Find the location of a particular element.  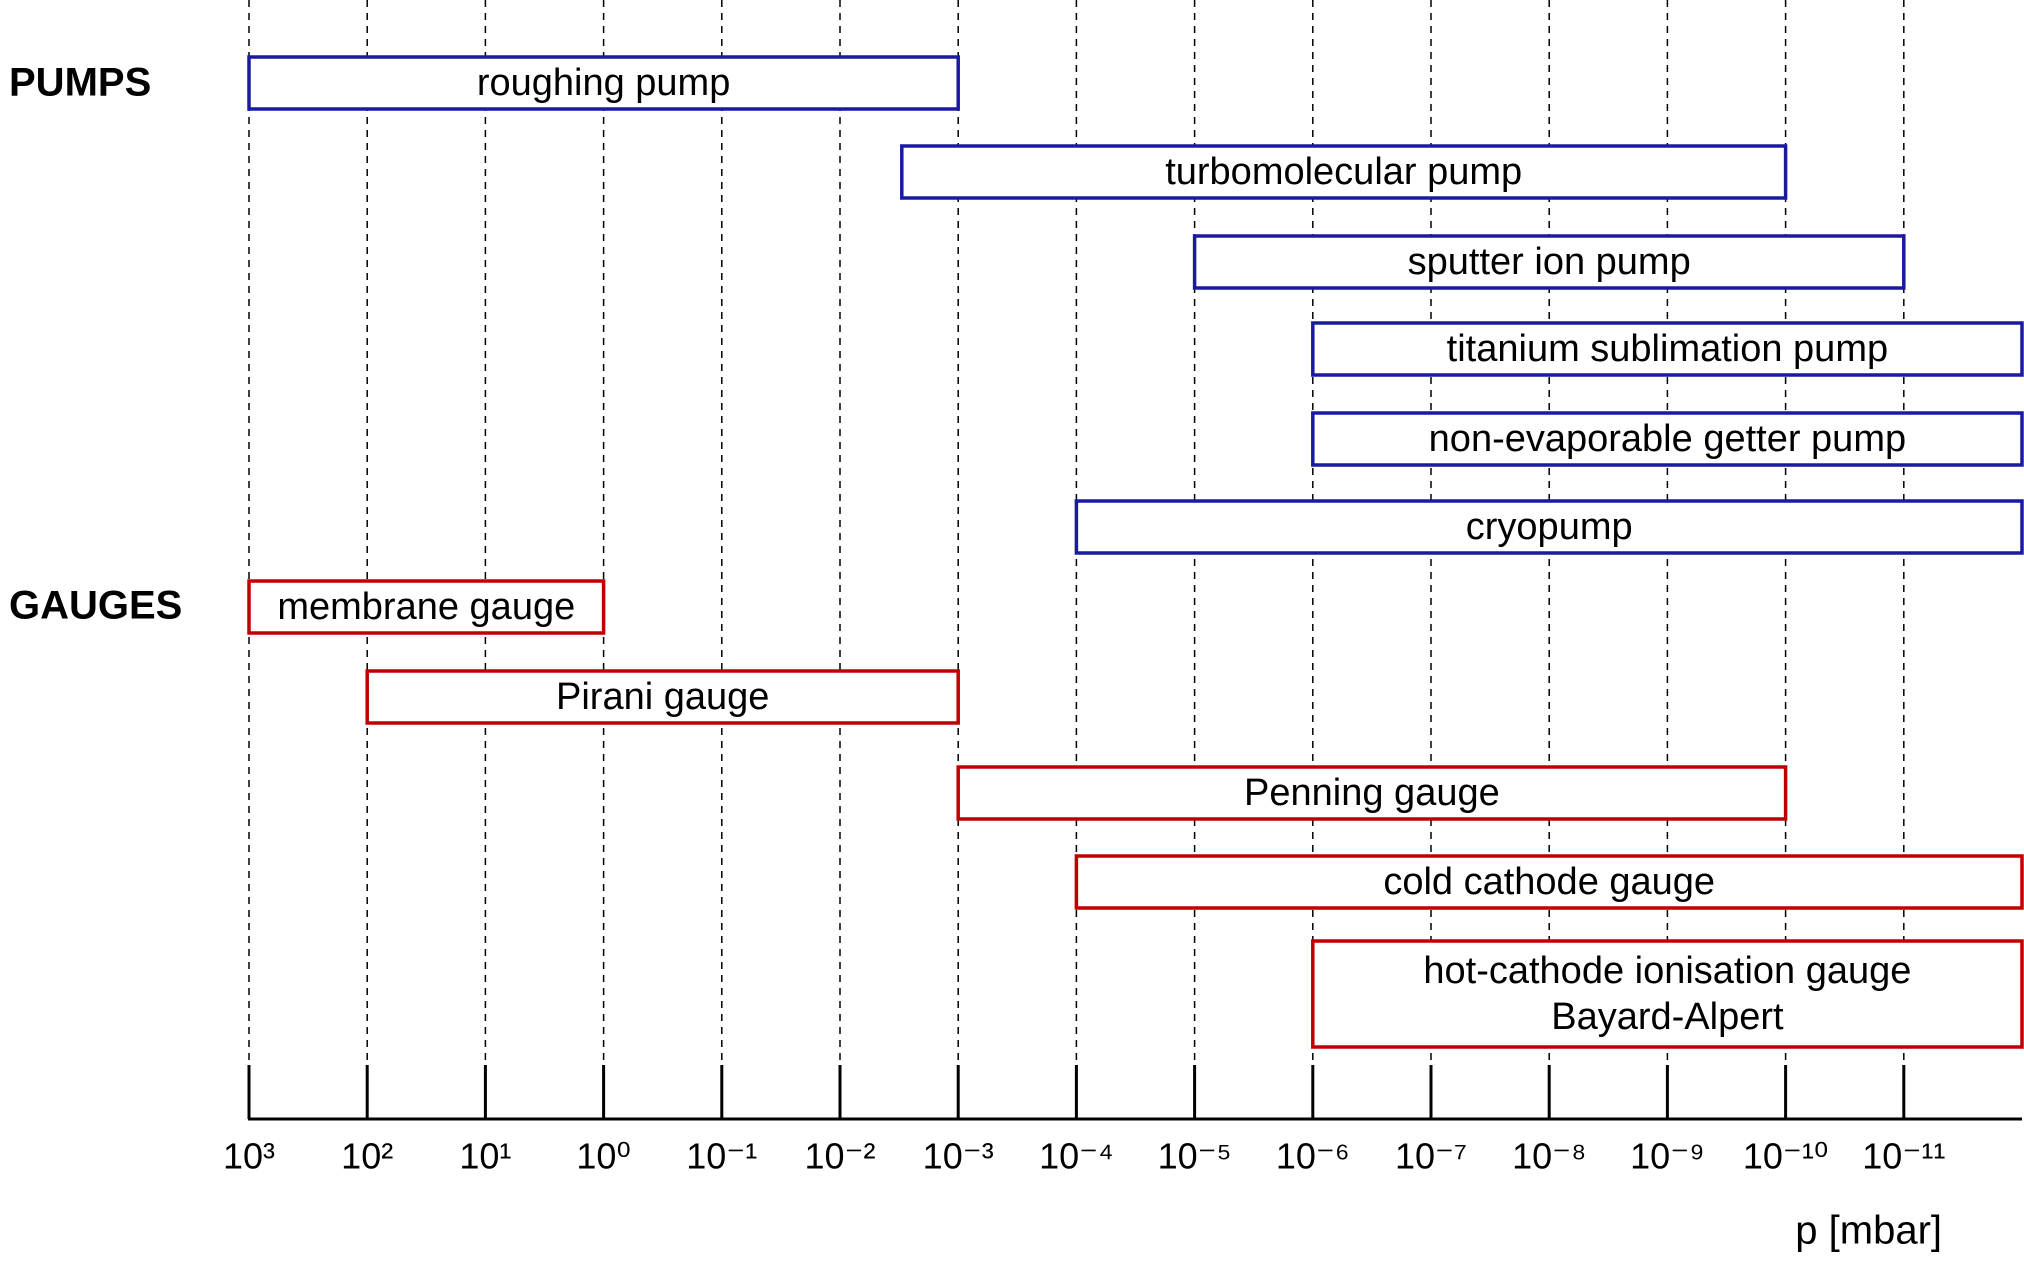

x-tick-label: 10⁻¹⁰ is located at coordinates (1785, 1156).